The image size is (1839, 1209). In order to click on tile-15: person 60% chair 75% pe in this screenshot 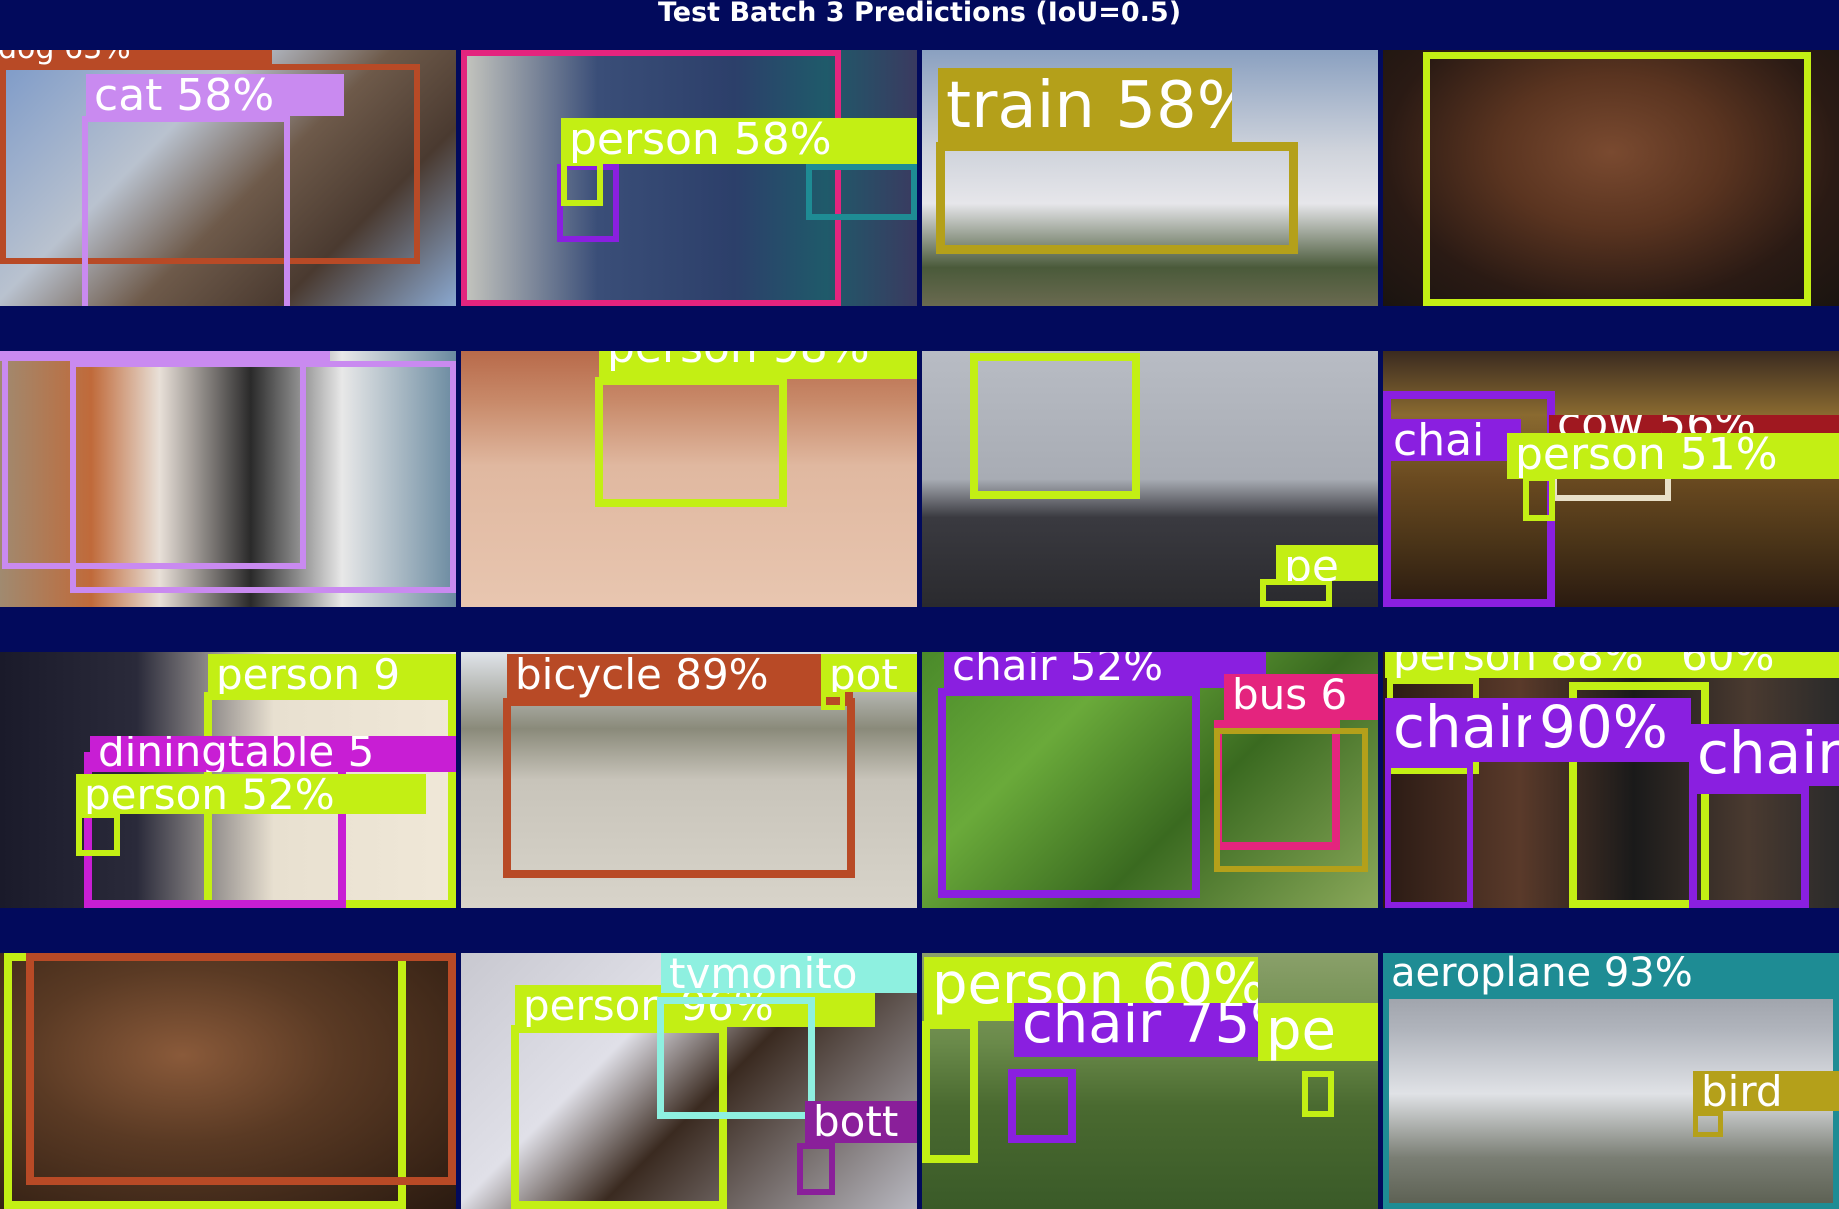, I will do `click(1150, 1081)`.